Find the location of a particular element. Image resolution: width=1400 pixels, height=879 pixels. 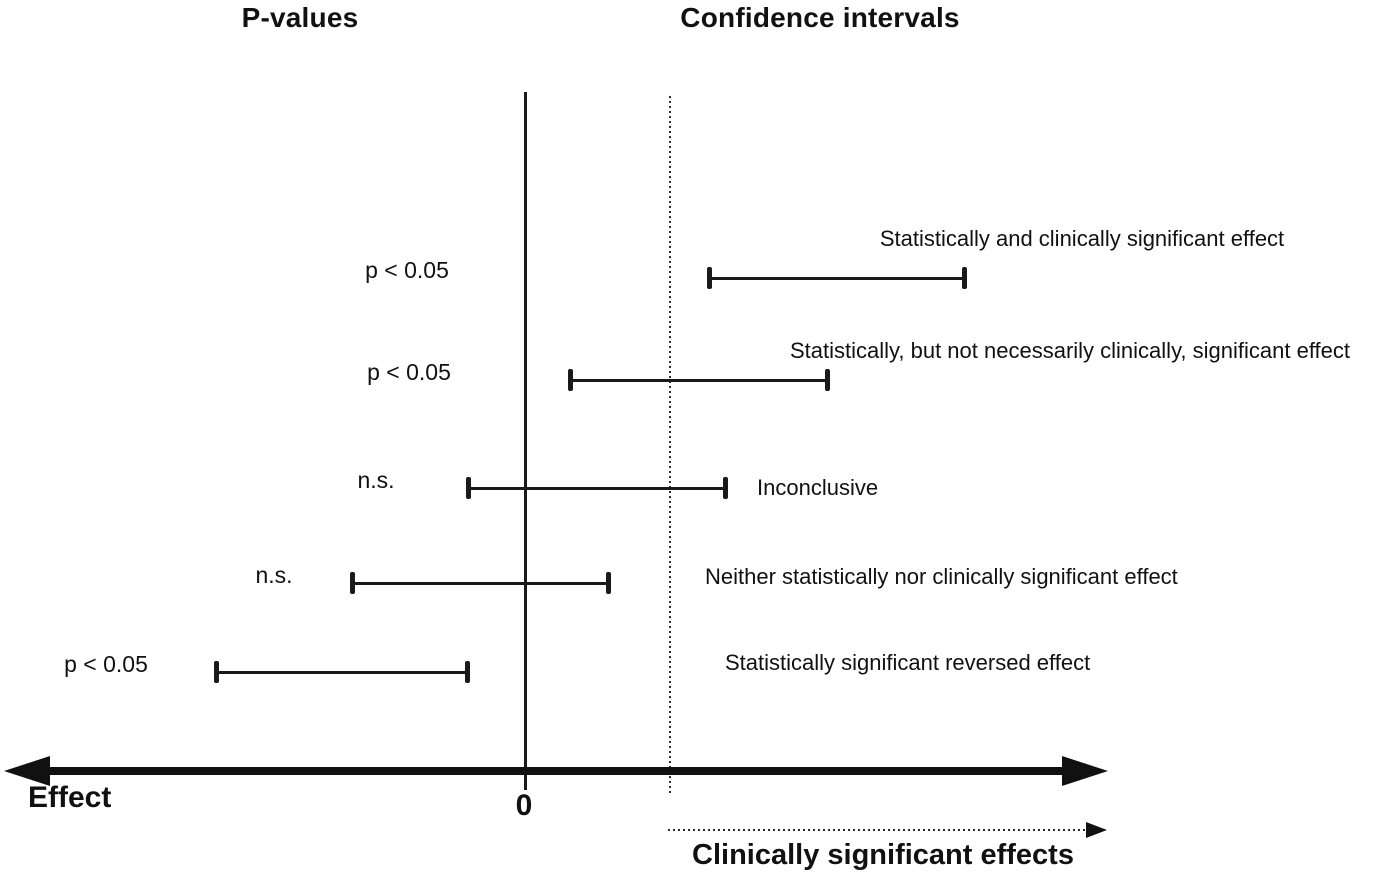

row-annotation: Inconclusive is located at coordinates (818, 487).